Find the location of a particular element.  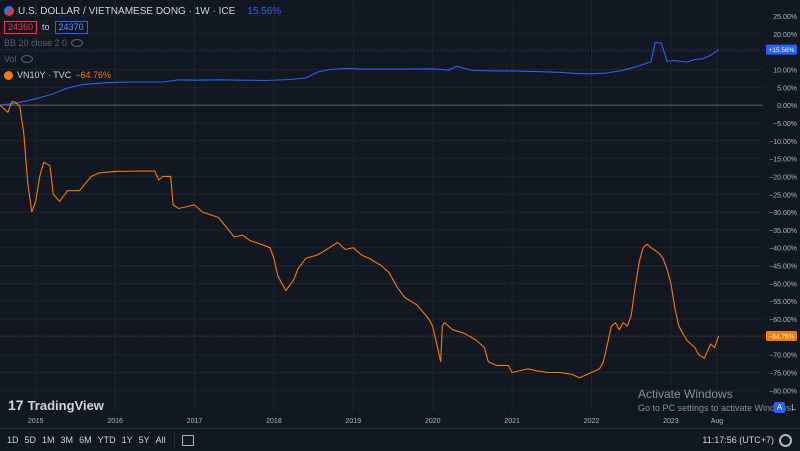

timeframe-6m: 6M is located at coordinates (85, 440).